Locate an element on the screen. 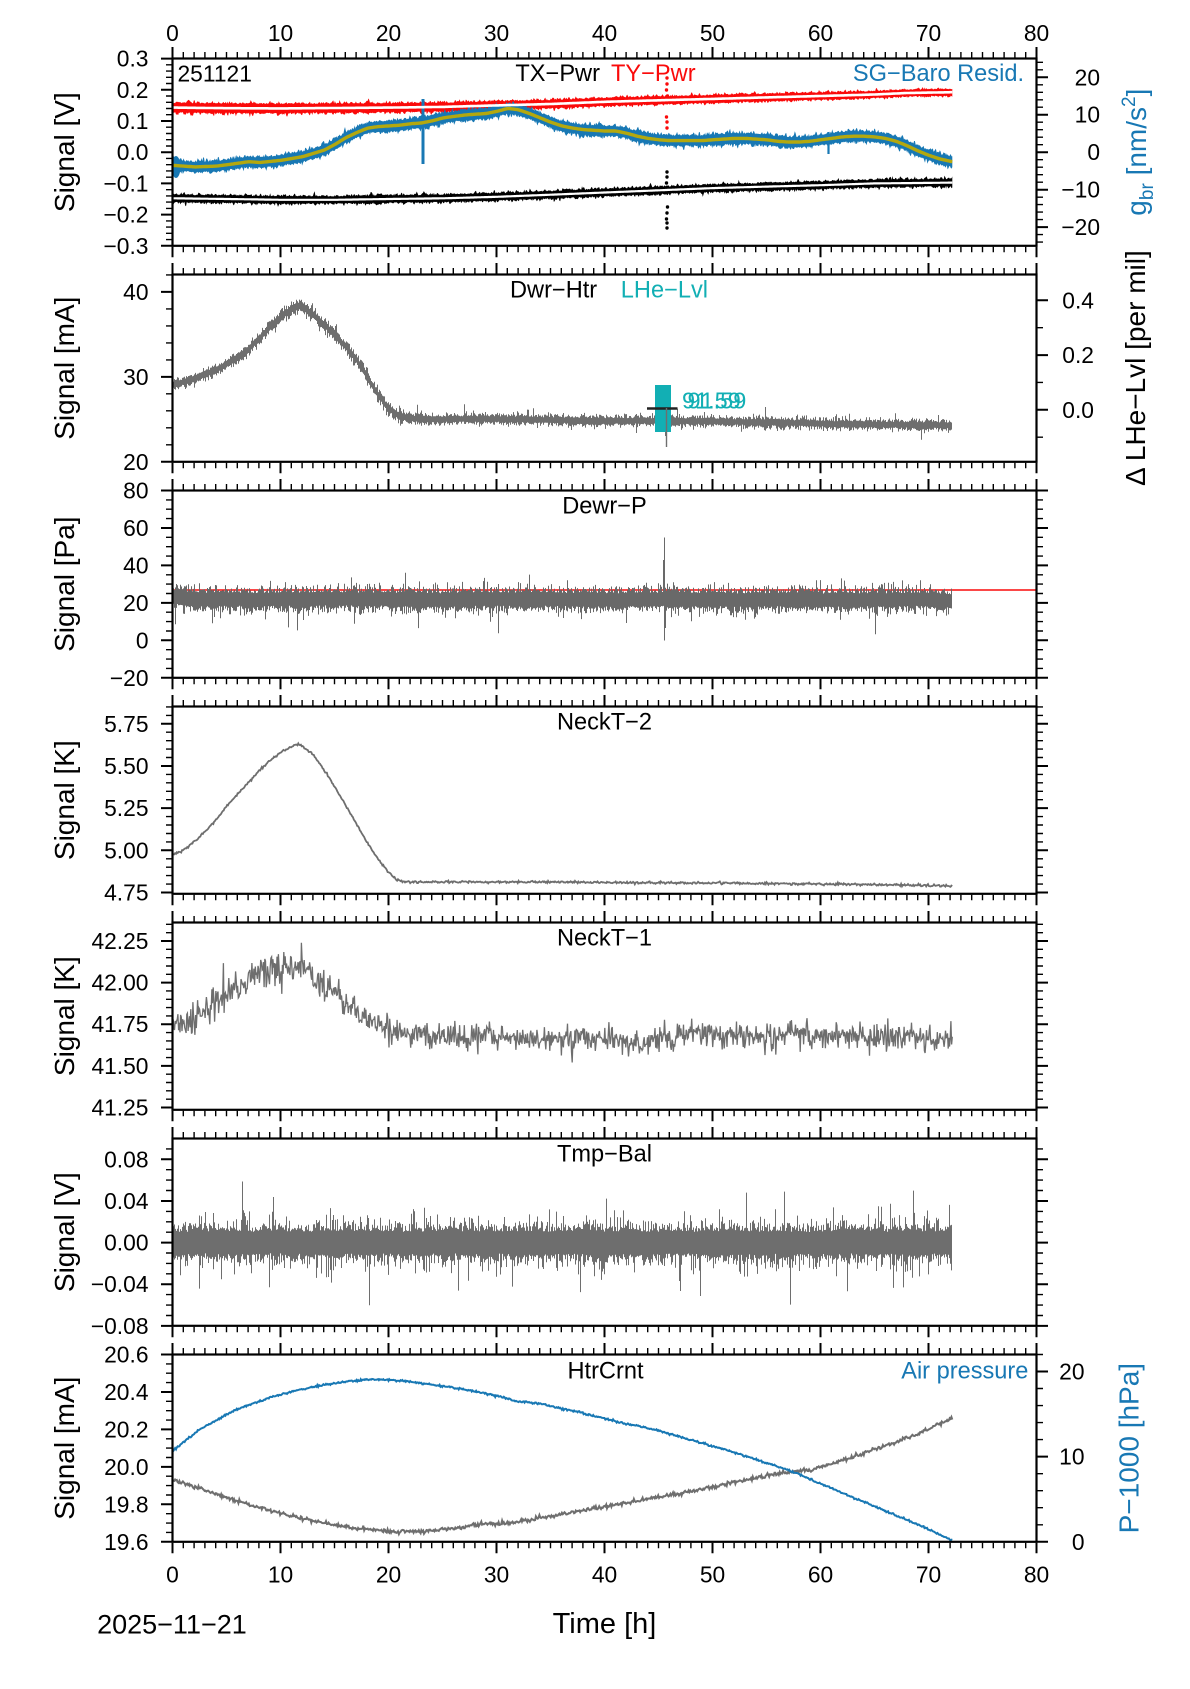 The image size is (1190, 1689). svg-text: 41.75 is located at coordinates (119, 1024).